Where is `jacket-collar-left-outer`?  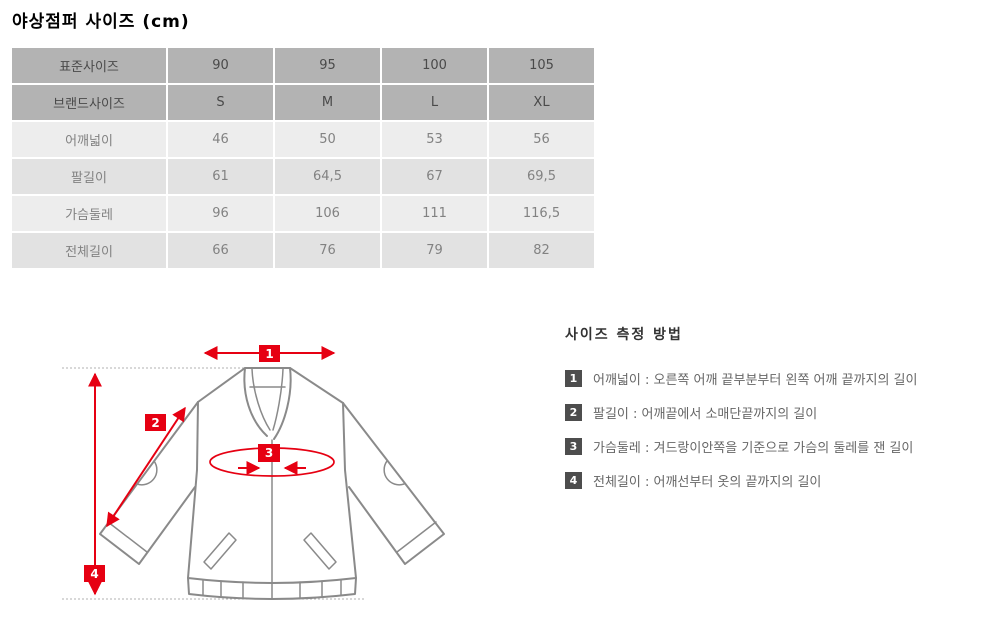 jacket-collar-left-outer is located at coordinates (255, 402).